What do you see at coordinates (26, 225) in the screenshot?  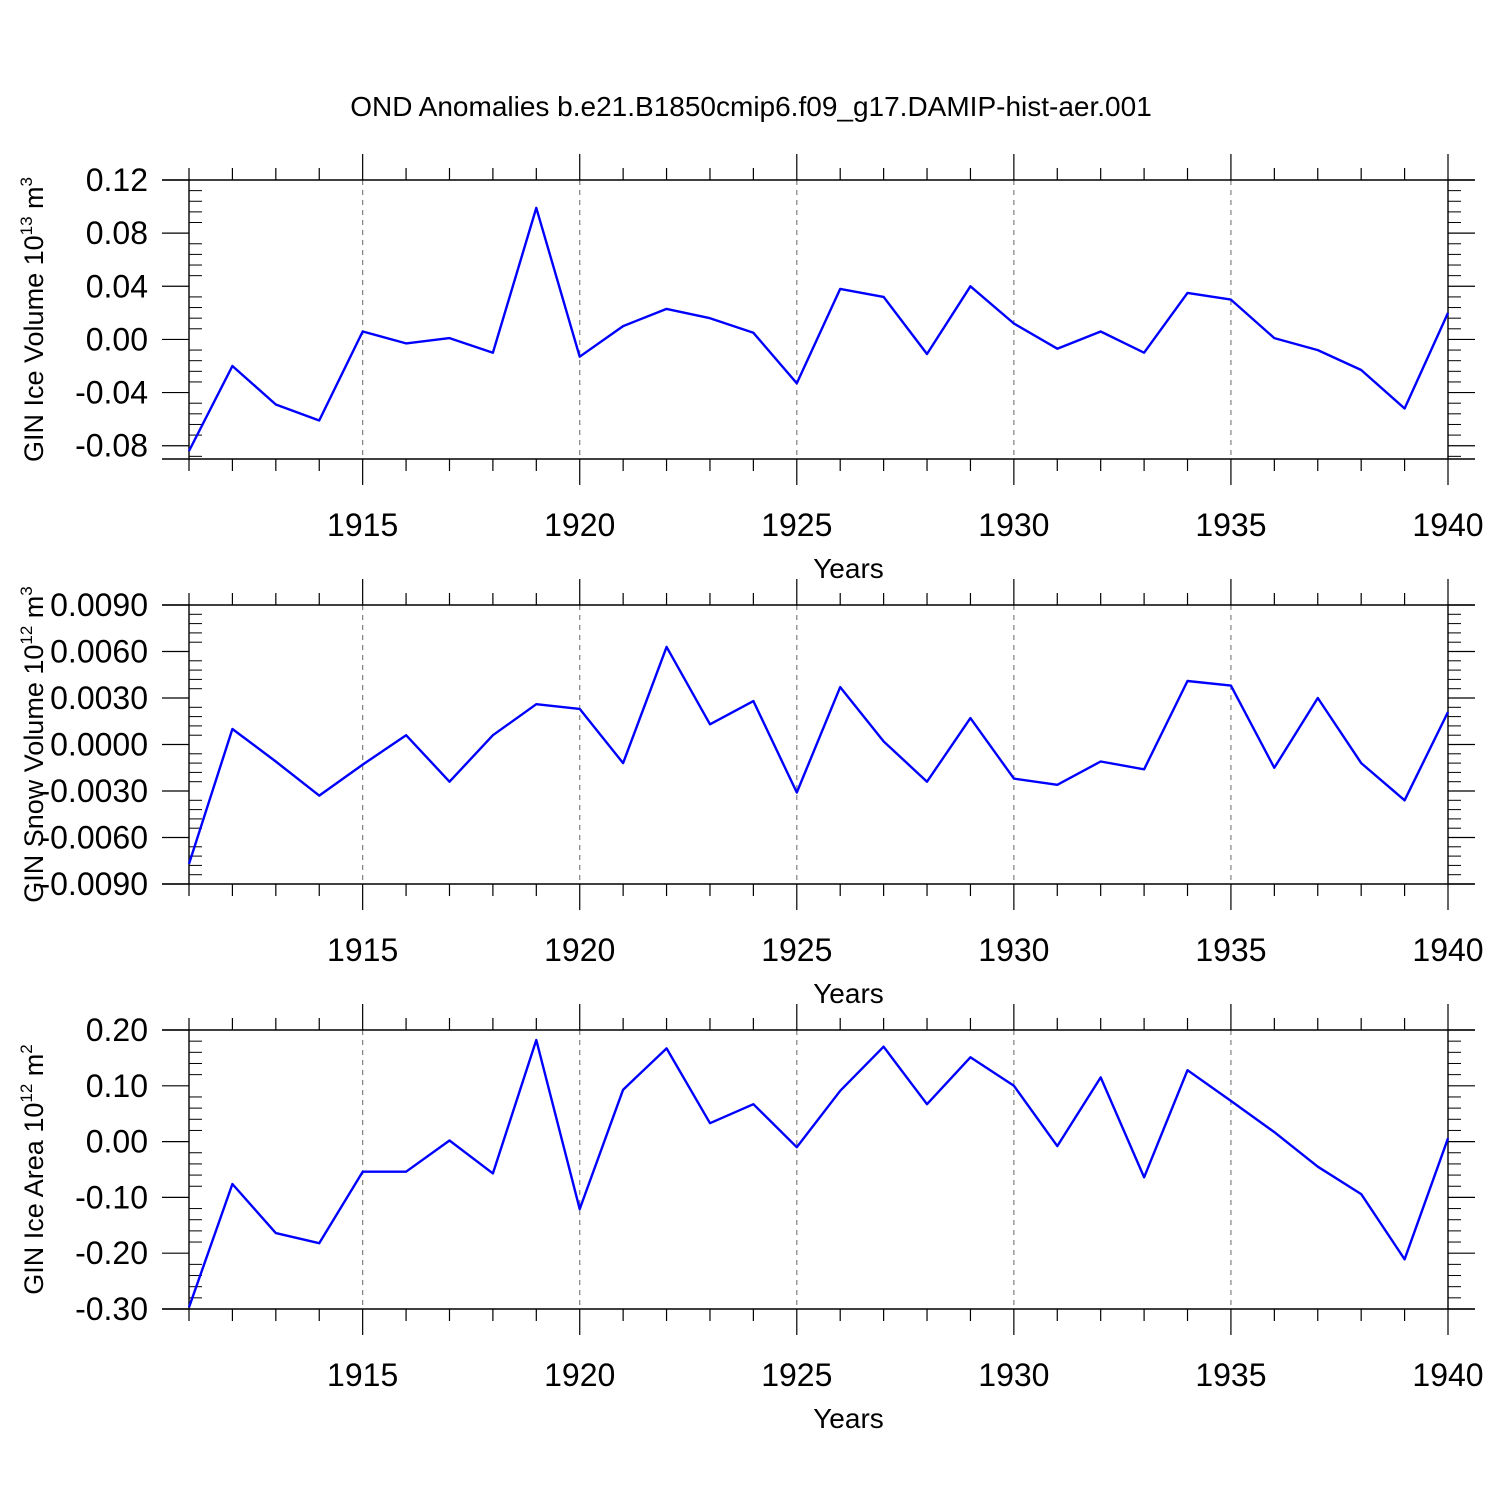 I see `y-axis-label-exp: 13` at bounding box center [26, 225].